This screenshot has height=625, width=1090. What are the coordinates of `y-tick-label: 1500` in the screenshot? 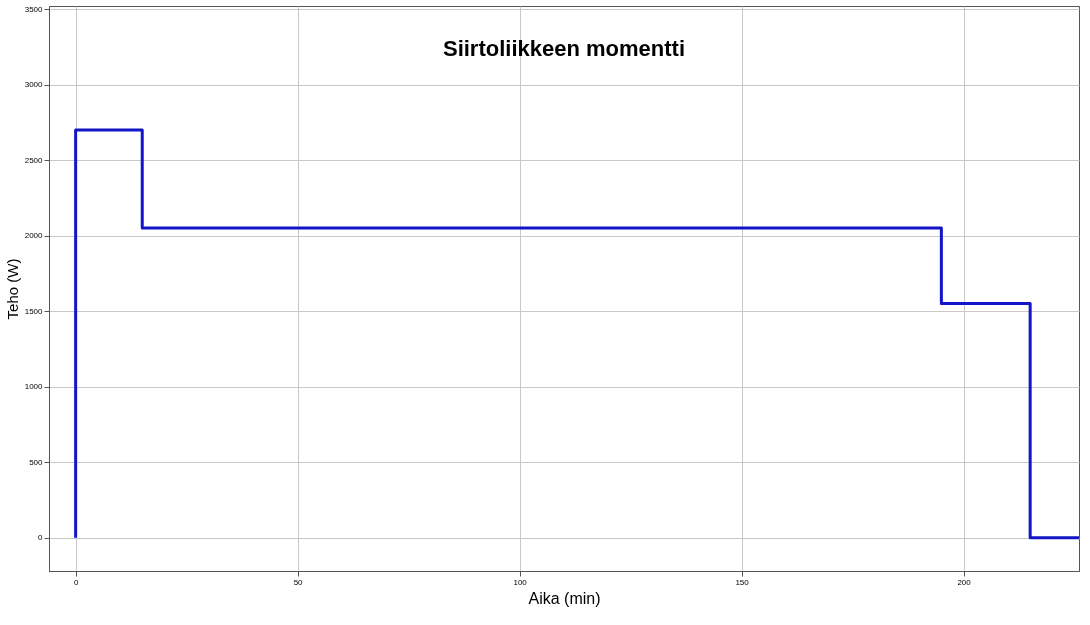 It's located at (34, 311).